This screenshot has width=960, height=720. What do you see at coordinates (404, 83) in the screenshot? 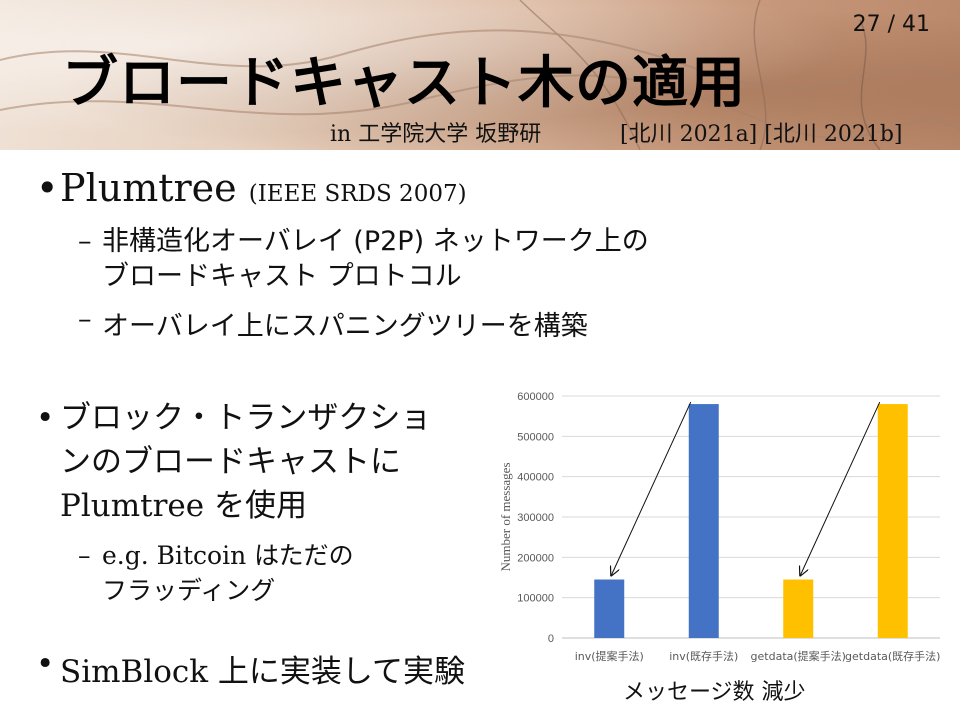
I see `slide-title: ブロードキャスト木の適用` at bounding box center [404, 83].